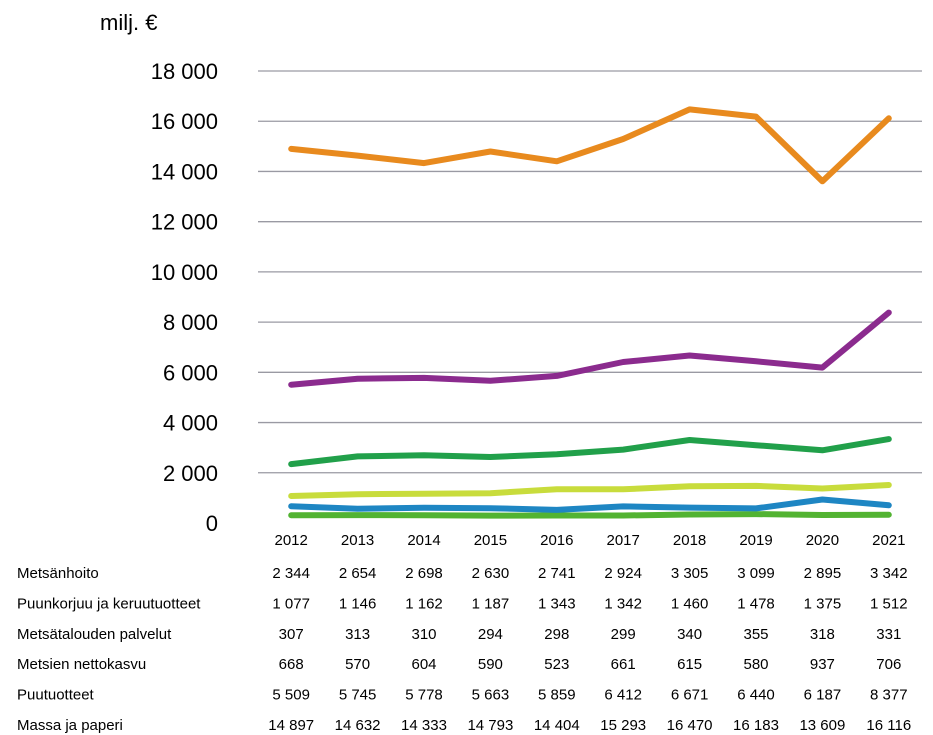  I want to click on data-label: 2 630, so click(491, 573).